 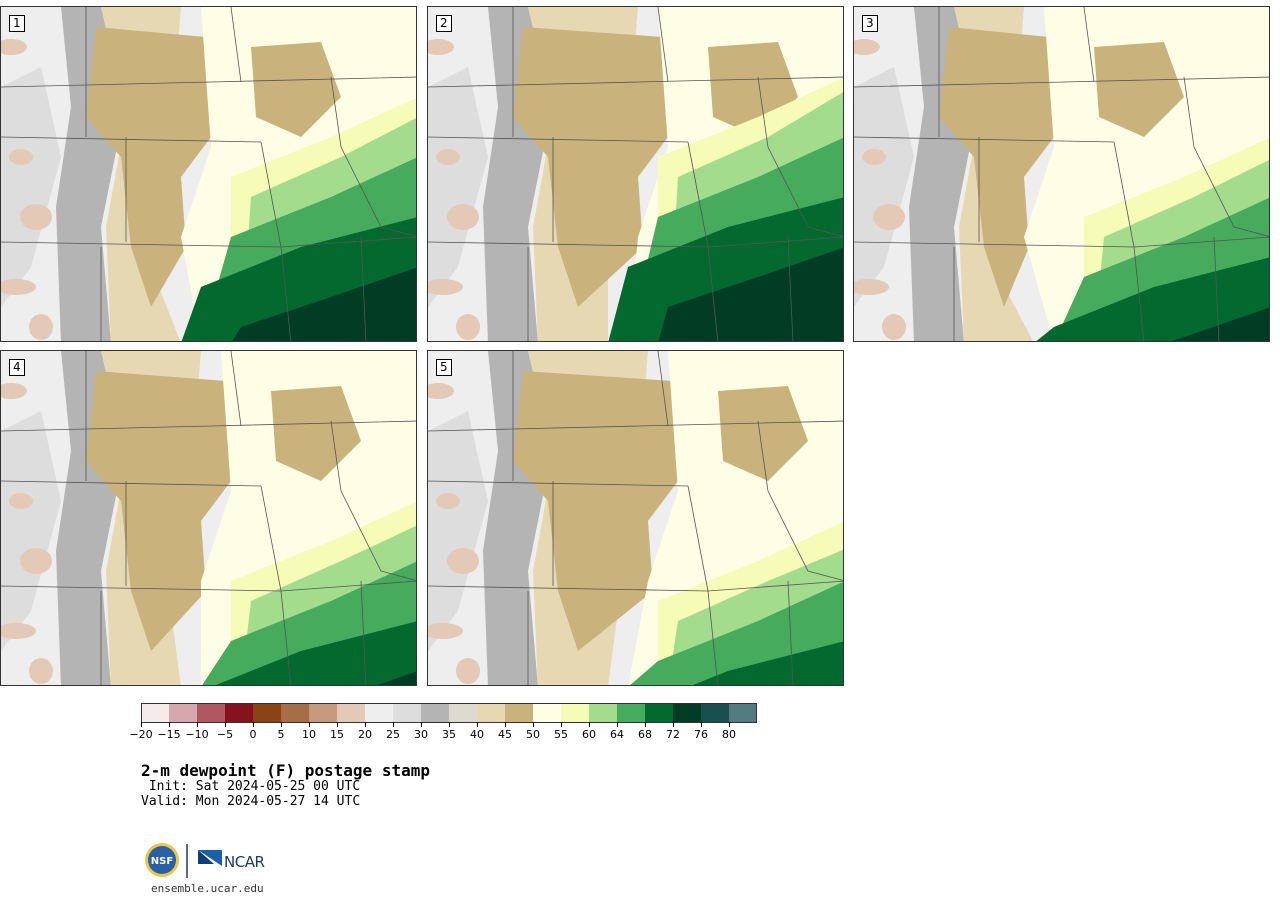 I want to click on colorbar-tick-label: 72, so click(x=673, y=734).